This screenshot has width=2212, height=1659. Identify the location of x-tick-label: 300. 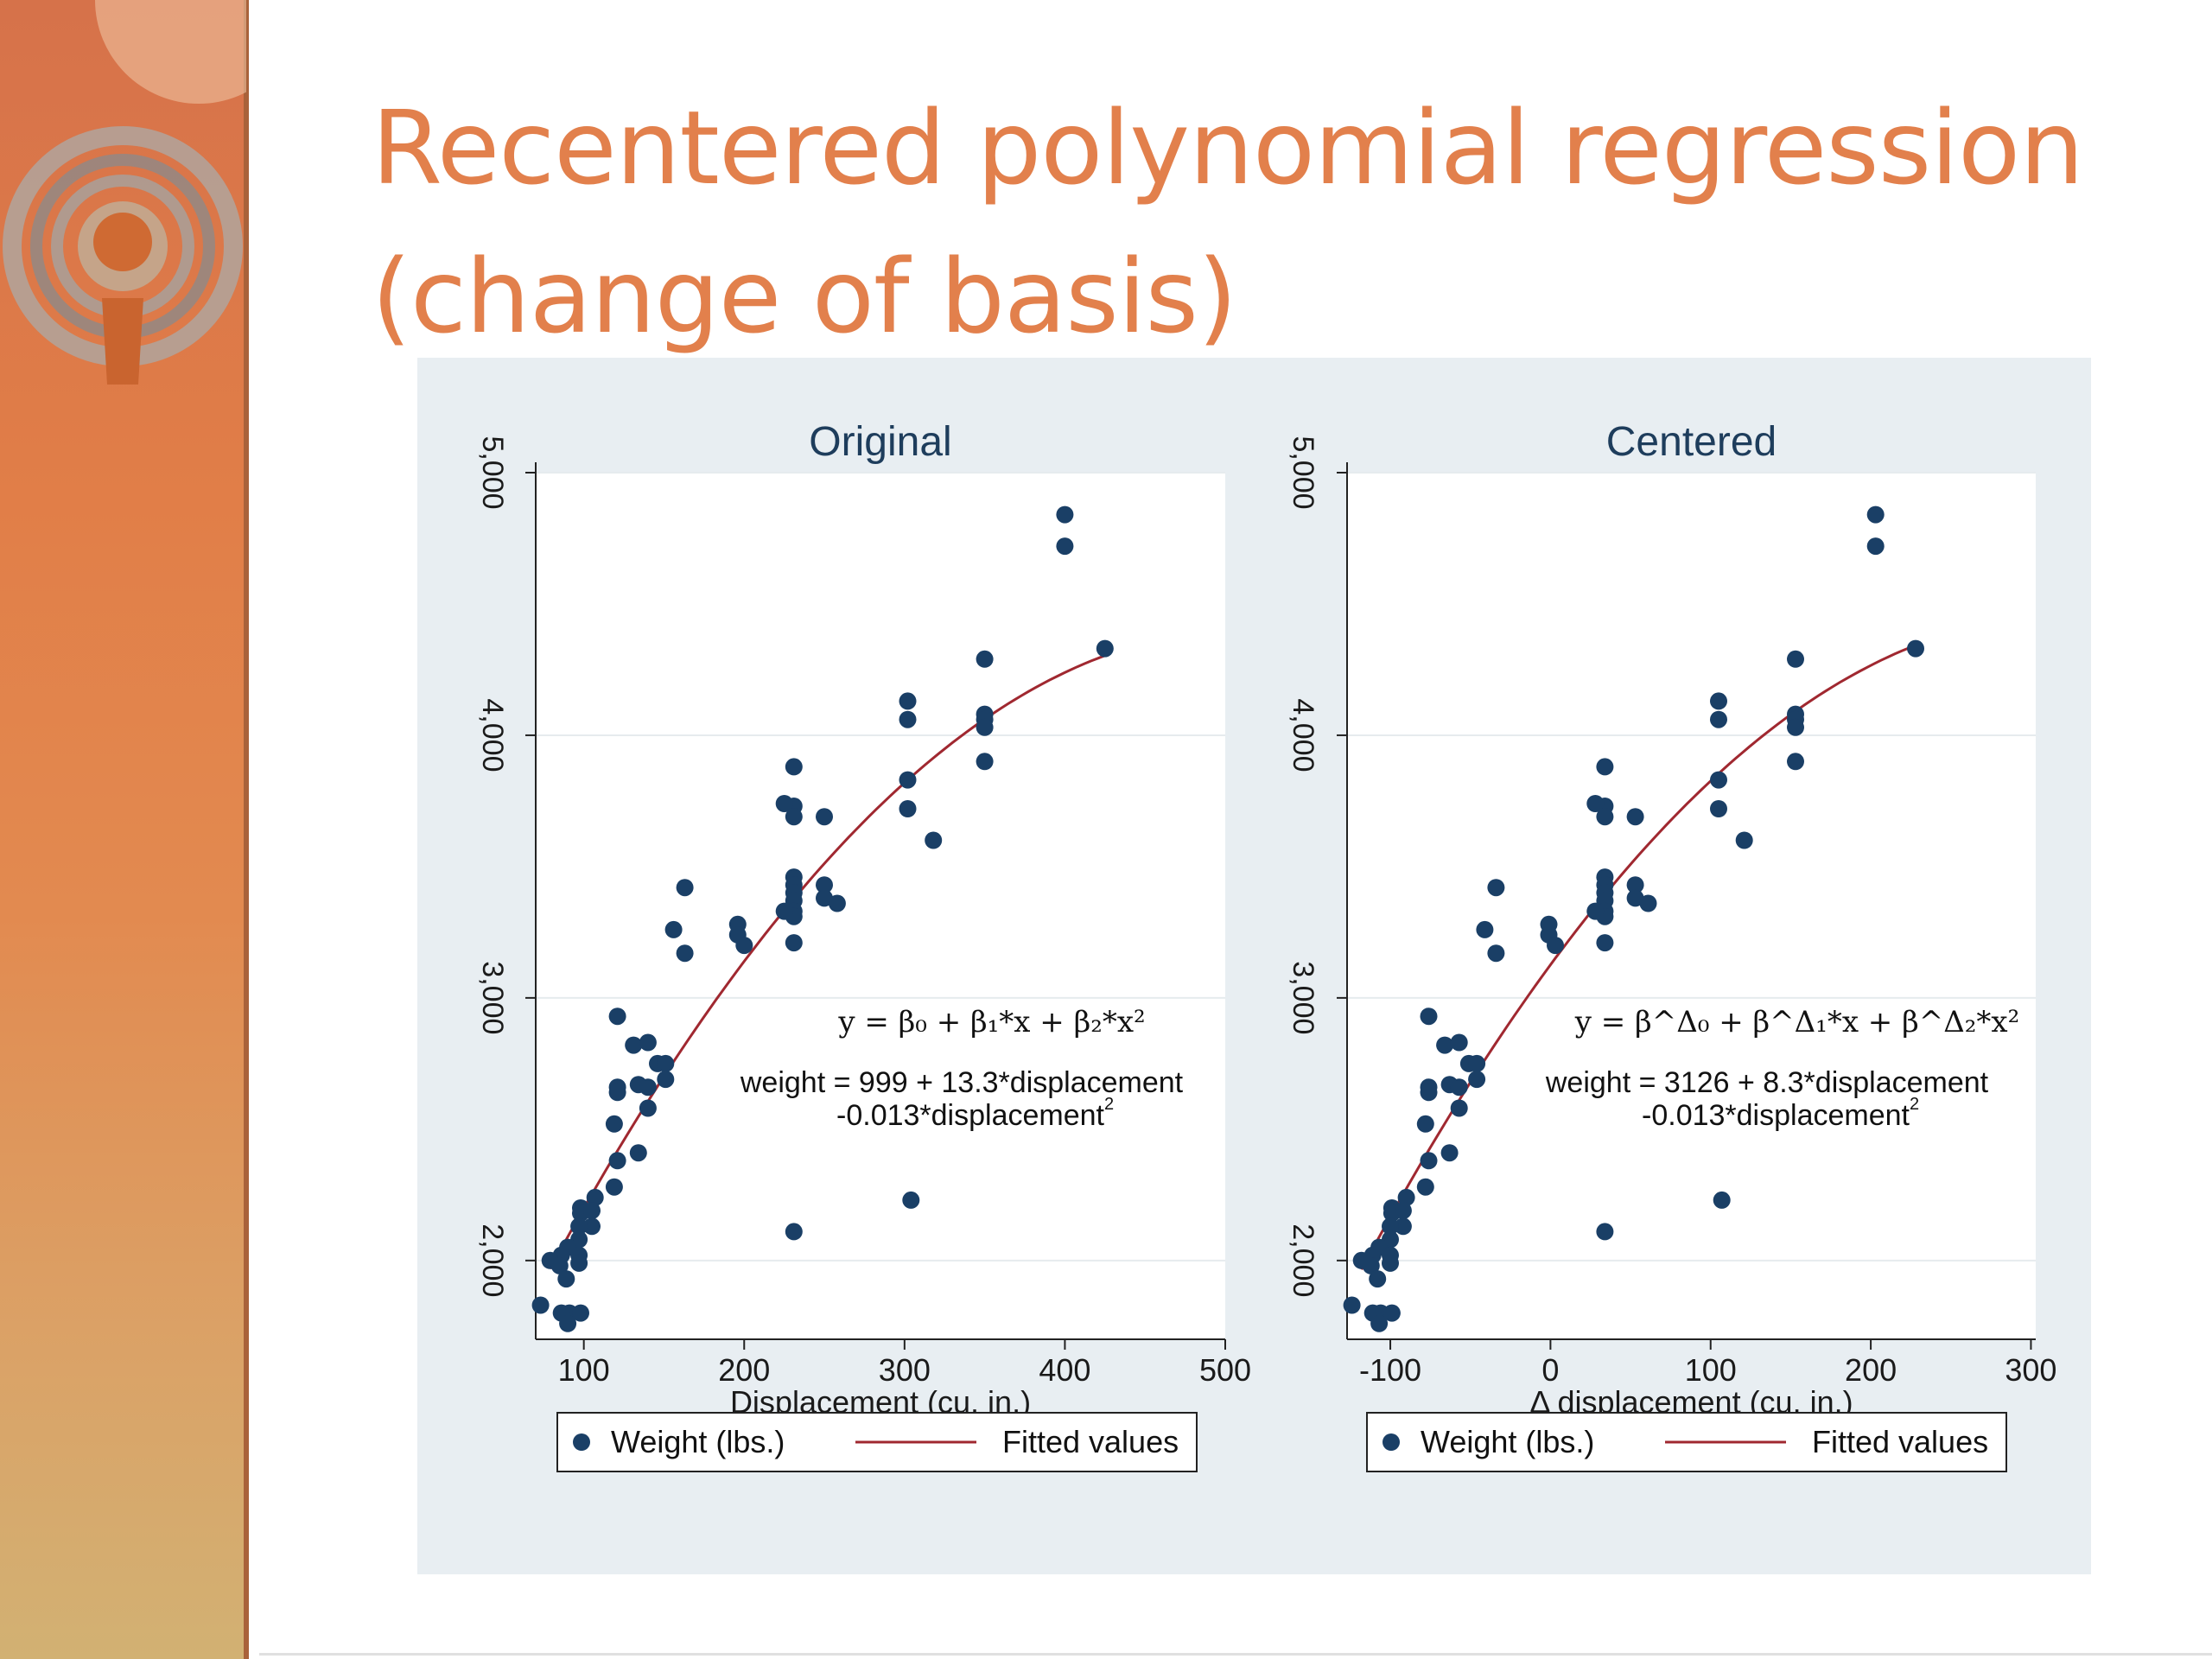
(2030, 1370).